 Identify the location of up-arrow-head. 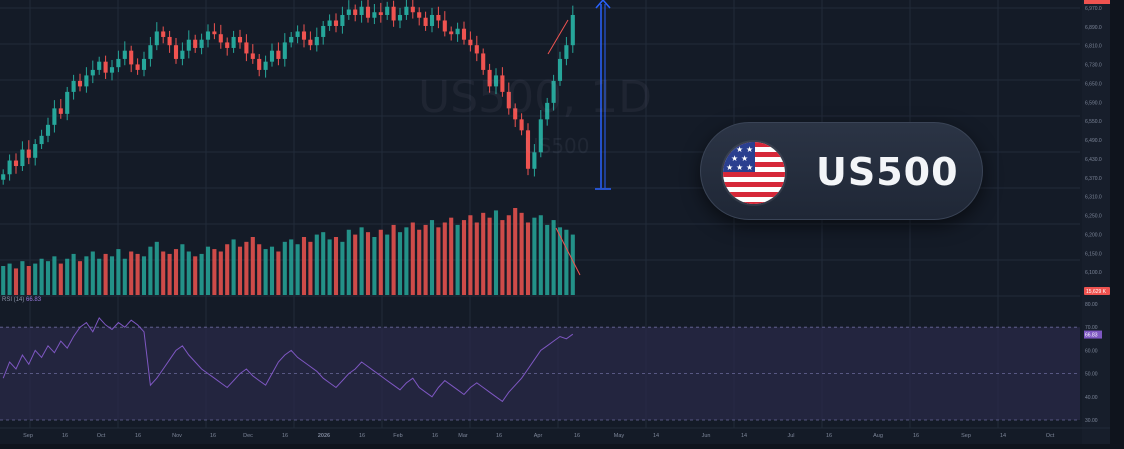
(603, 4).